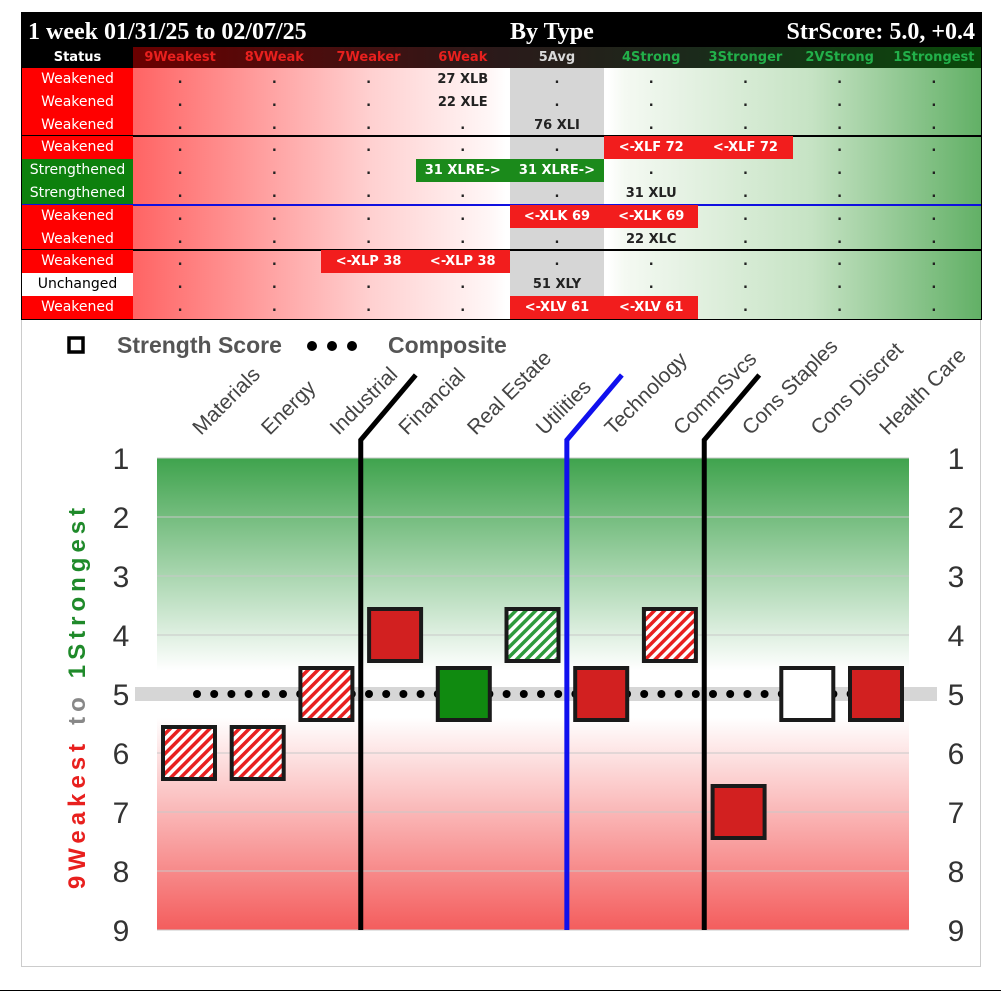 This screenshot has height=991, width=1001. What do you see at coordinates (121, 813) in the screenshot?
I see `y-tick-left: 7` at bounding box center [121, 813].